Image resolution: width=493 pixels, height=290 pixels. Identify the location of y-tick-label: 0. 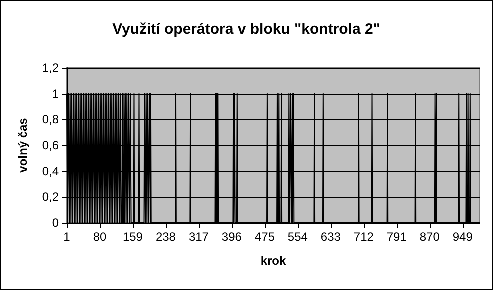
(56, 223).